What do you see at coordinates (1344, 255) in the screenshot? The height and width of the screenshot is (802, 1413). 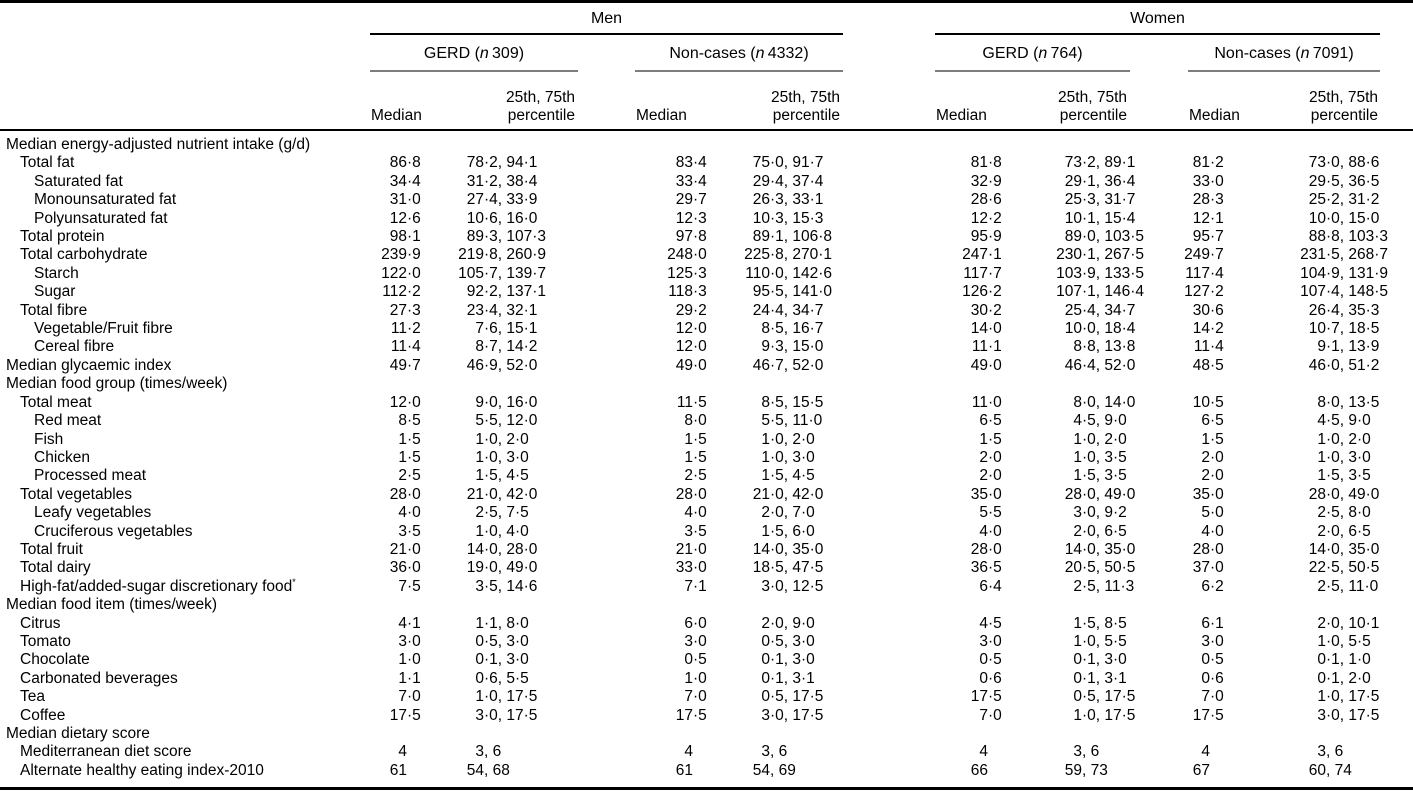 I see `value-cell: 231·5, 268·7` at bounding box center [1344, 255].